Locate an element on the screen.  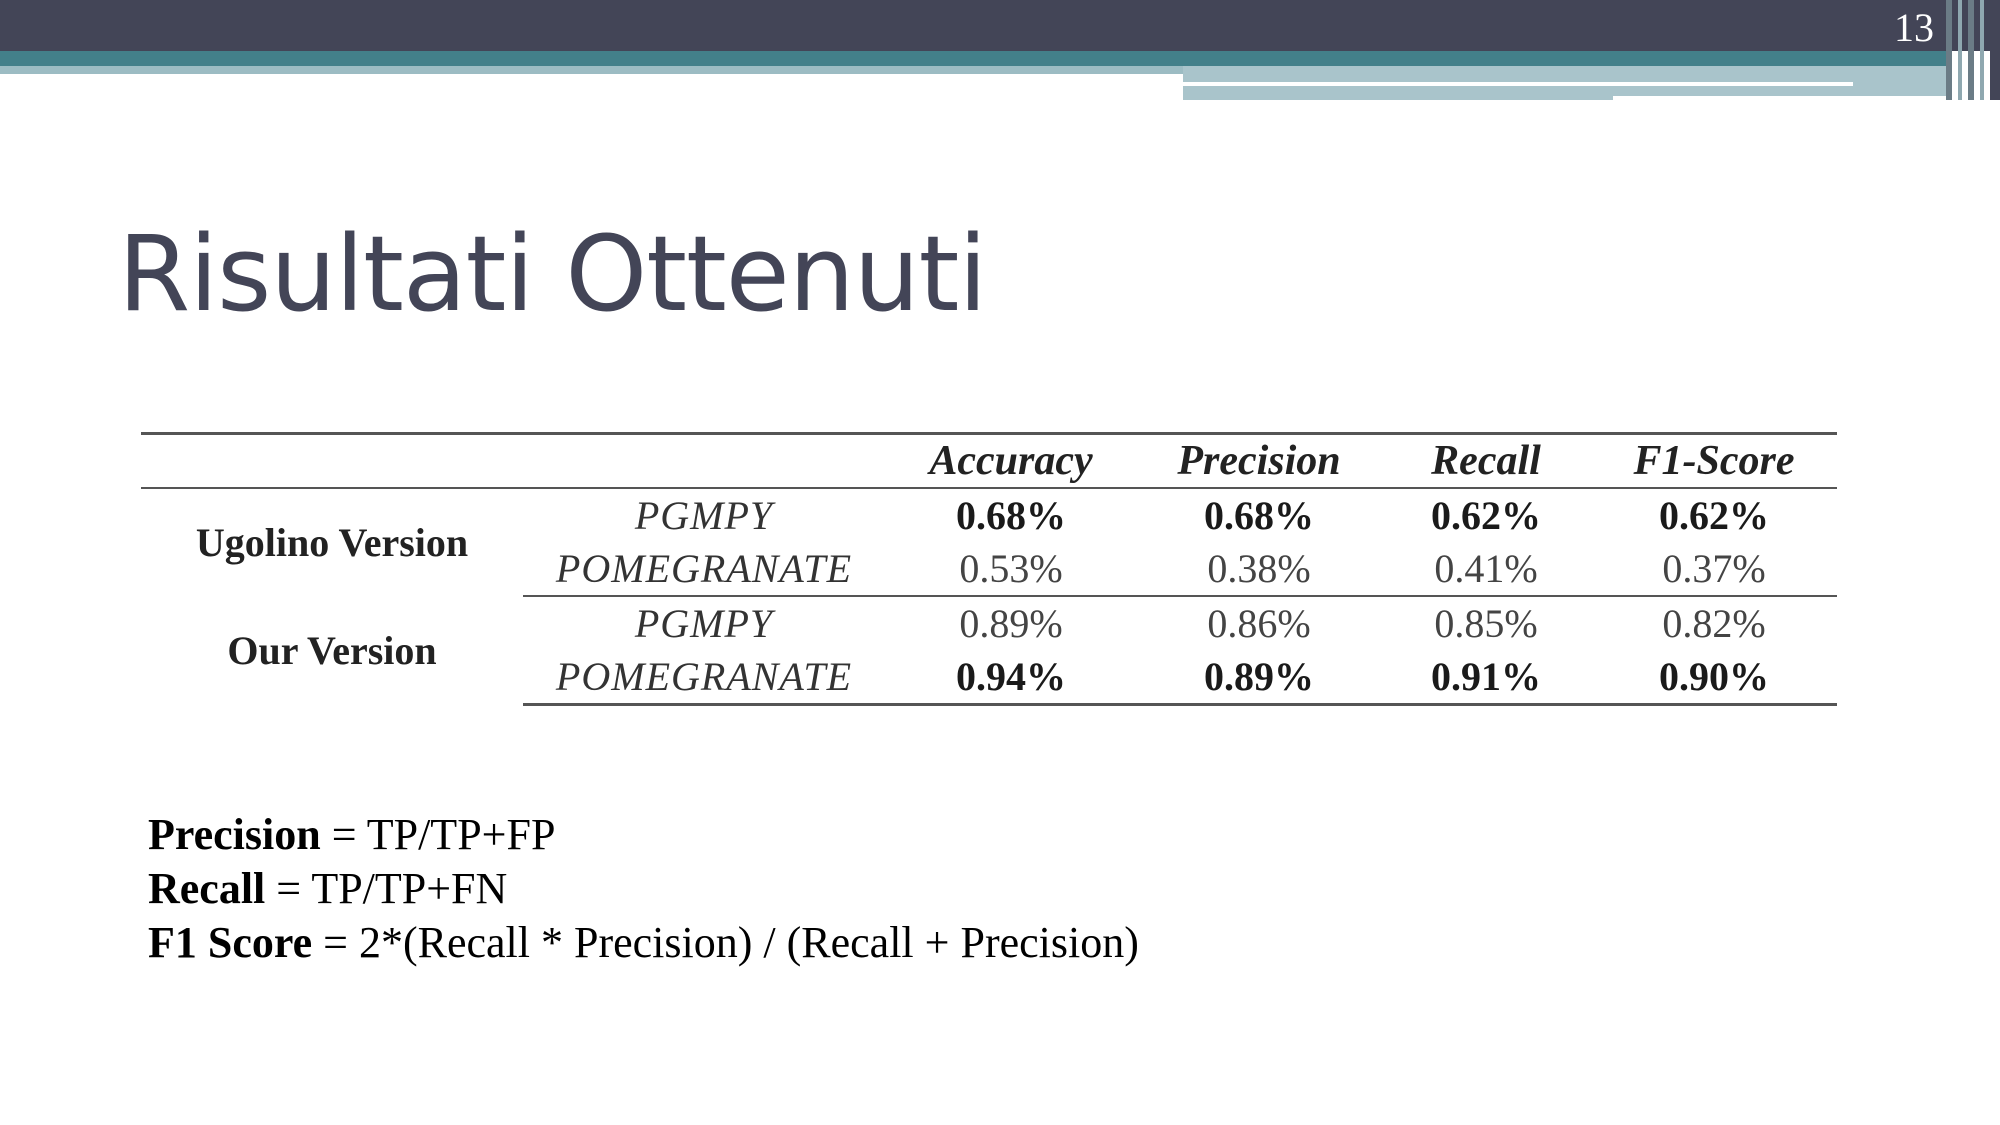
recall-value: 0.41% is located at coordinates (1486, 569).